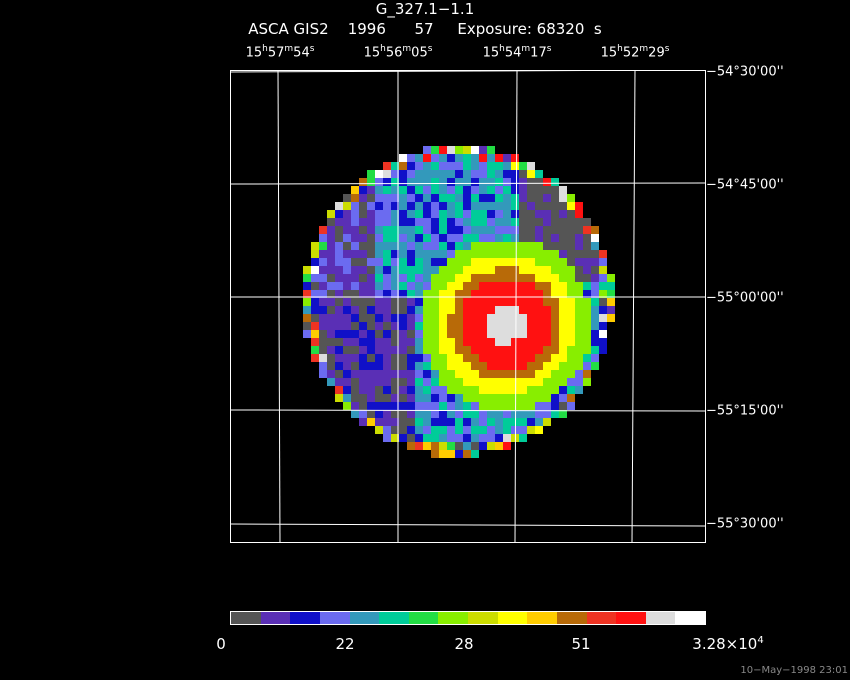 The width and height of the screenshot is (850, 680). Describe the element at coordinates (279, 306) in the screenshot. I see `ra-grid-line` at that location.